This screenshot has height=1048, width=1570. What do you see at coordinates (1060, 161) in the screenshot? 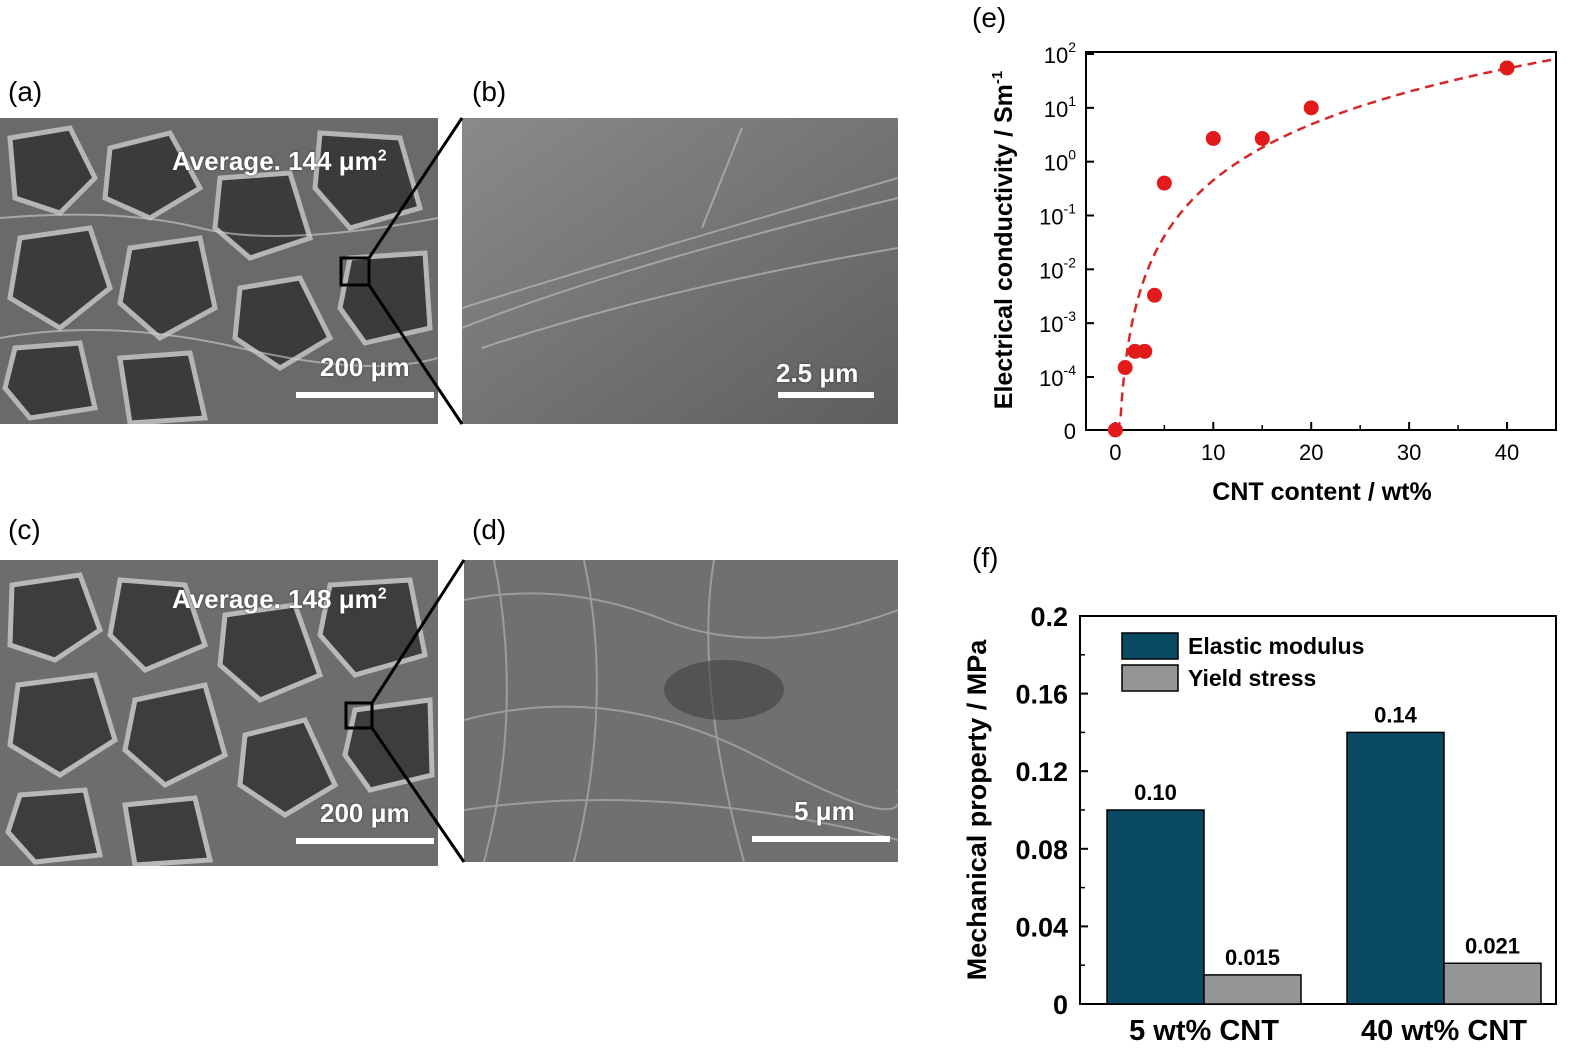
I see `y-tick-label: 10⁰` at bounding box center [1060, 161].